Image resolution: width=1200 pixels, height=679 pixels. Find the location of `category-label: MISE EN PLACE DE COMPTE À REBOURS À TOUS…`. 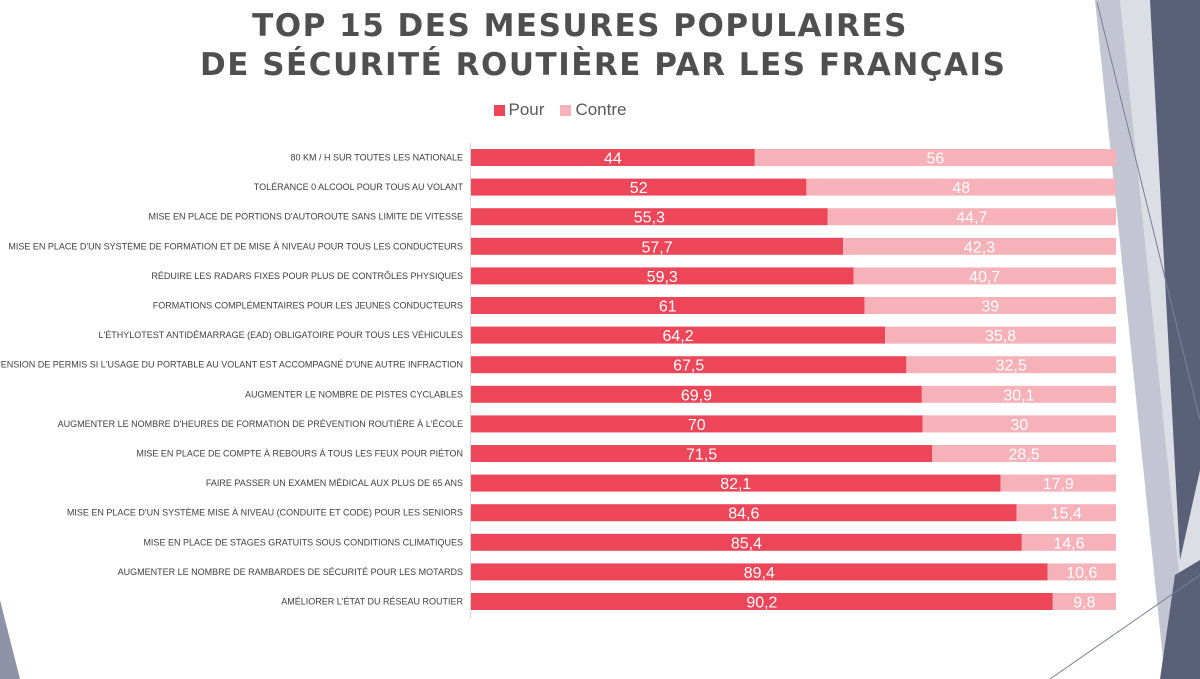

category-label: MISE EN PLACE DE COMPTE À REBOURS À TOUS… is located at coordinates (299, 454).